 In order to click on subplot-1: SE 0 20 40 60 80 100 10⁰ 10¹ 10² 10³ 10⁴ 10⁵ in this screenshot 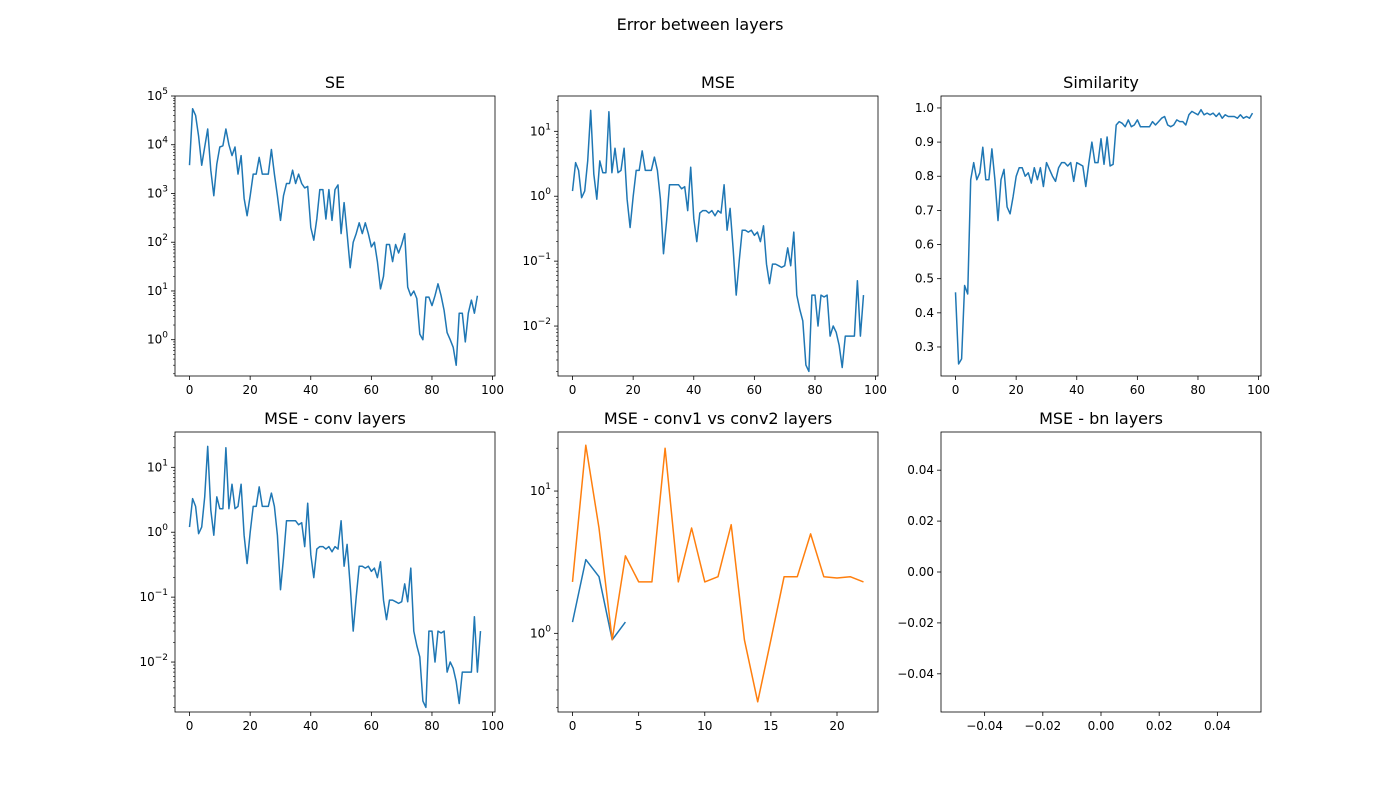, I will do `click(325, 235)`.